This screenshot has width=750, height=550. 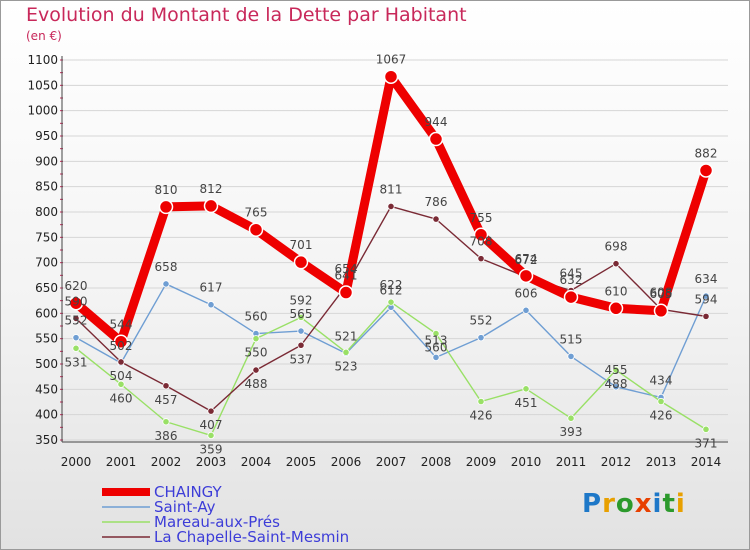 What do you see at coordinates (571, 297) in the screenshot?
I see `data-point-chaingy-2011` at bounding box center [571, 297].